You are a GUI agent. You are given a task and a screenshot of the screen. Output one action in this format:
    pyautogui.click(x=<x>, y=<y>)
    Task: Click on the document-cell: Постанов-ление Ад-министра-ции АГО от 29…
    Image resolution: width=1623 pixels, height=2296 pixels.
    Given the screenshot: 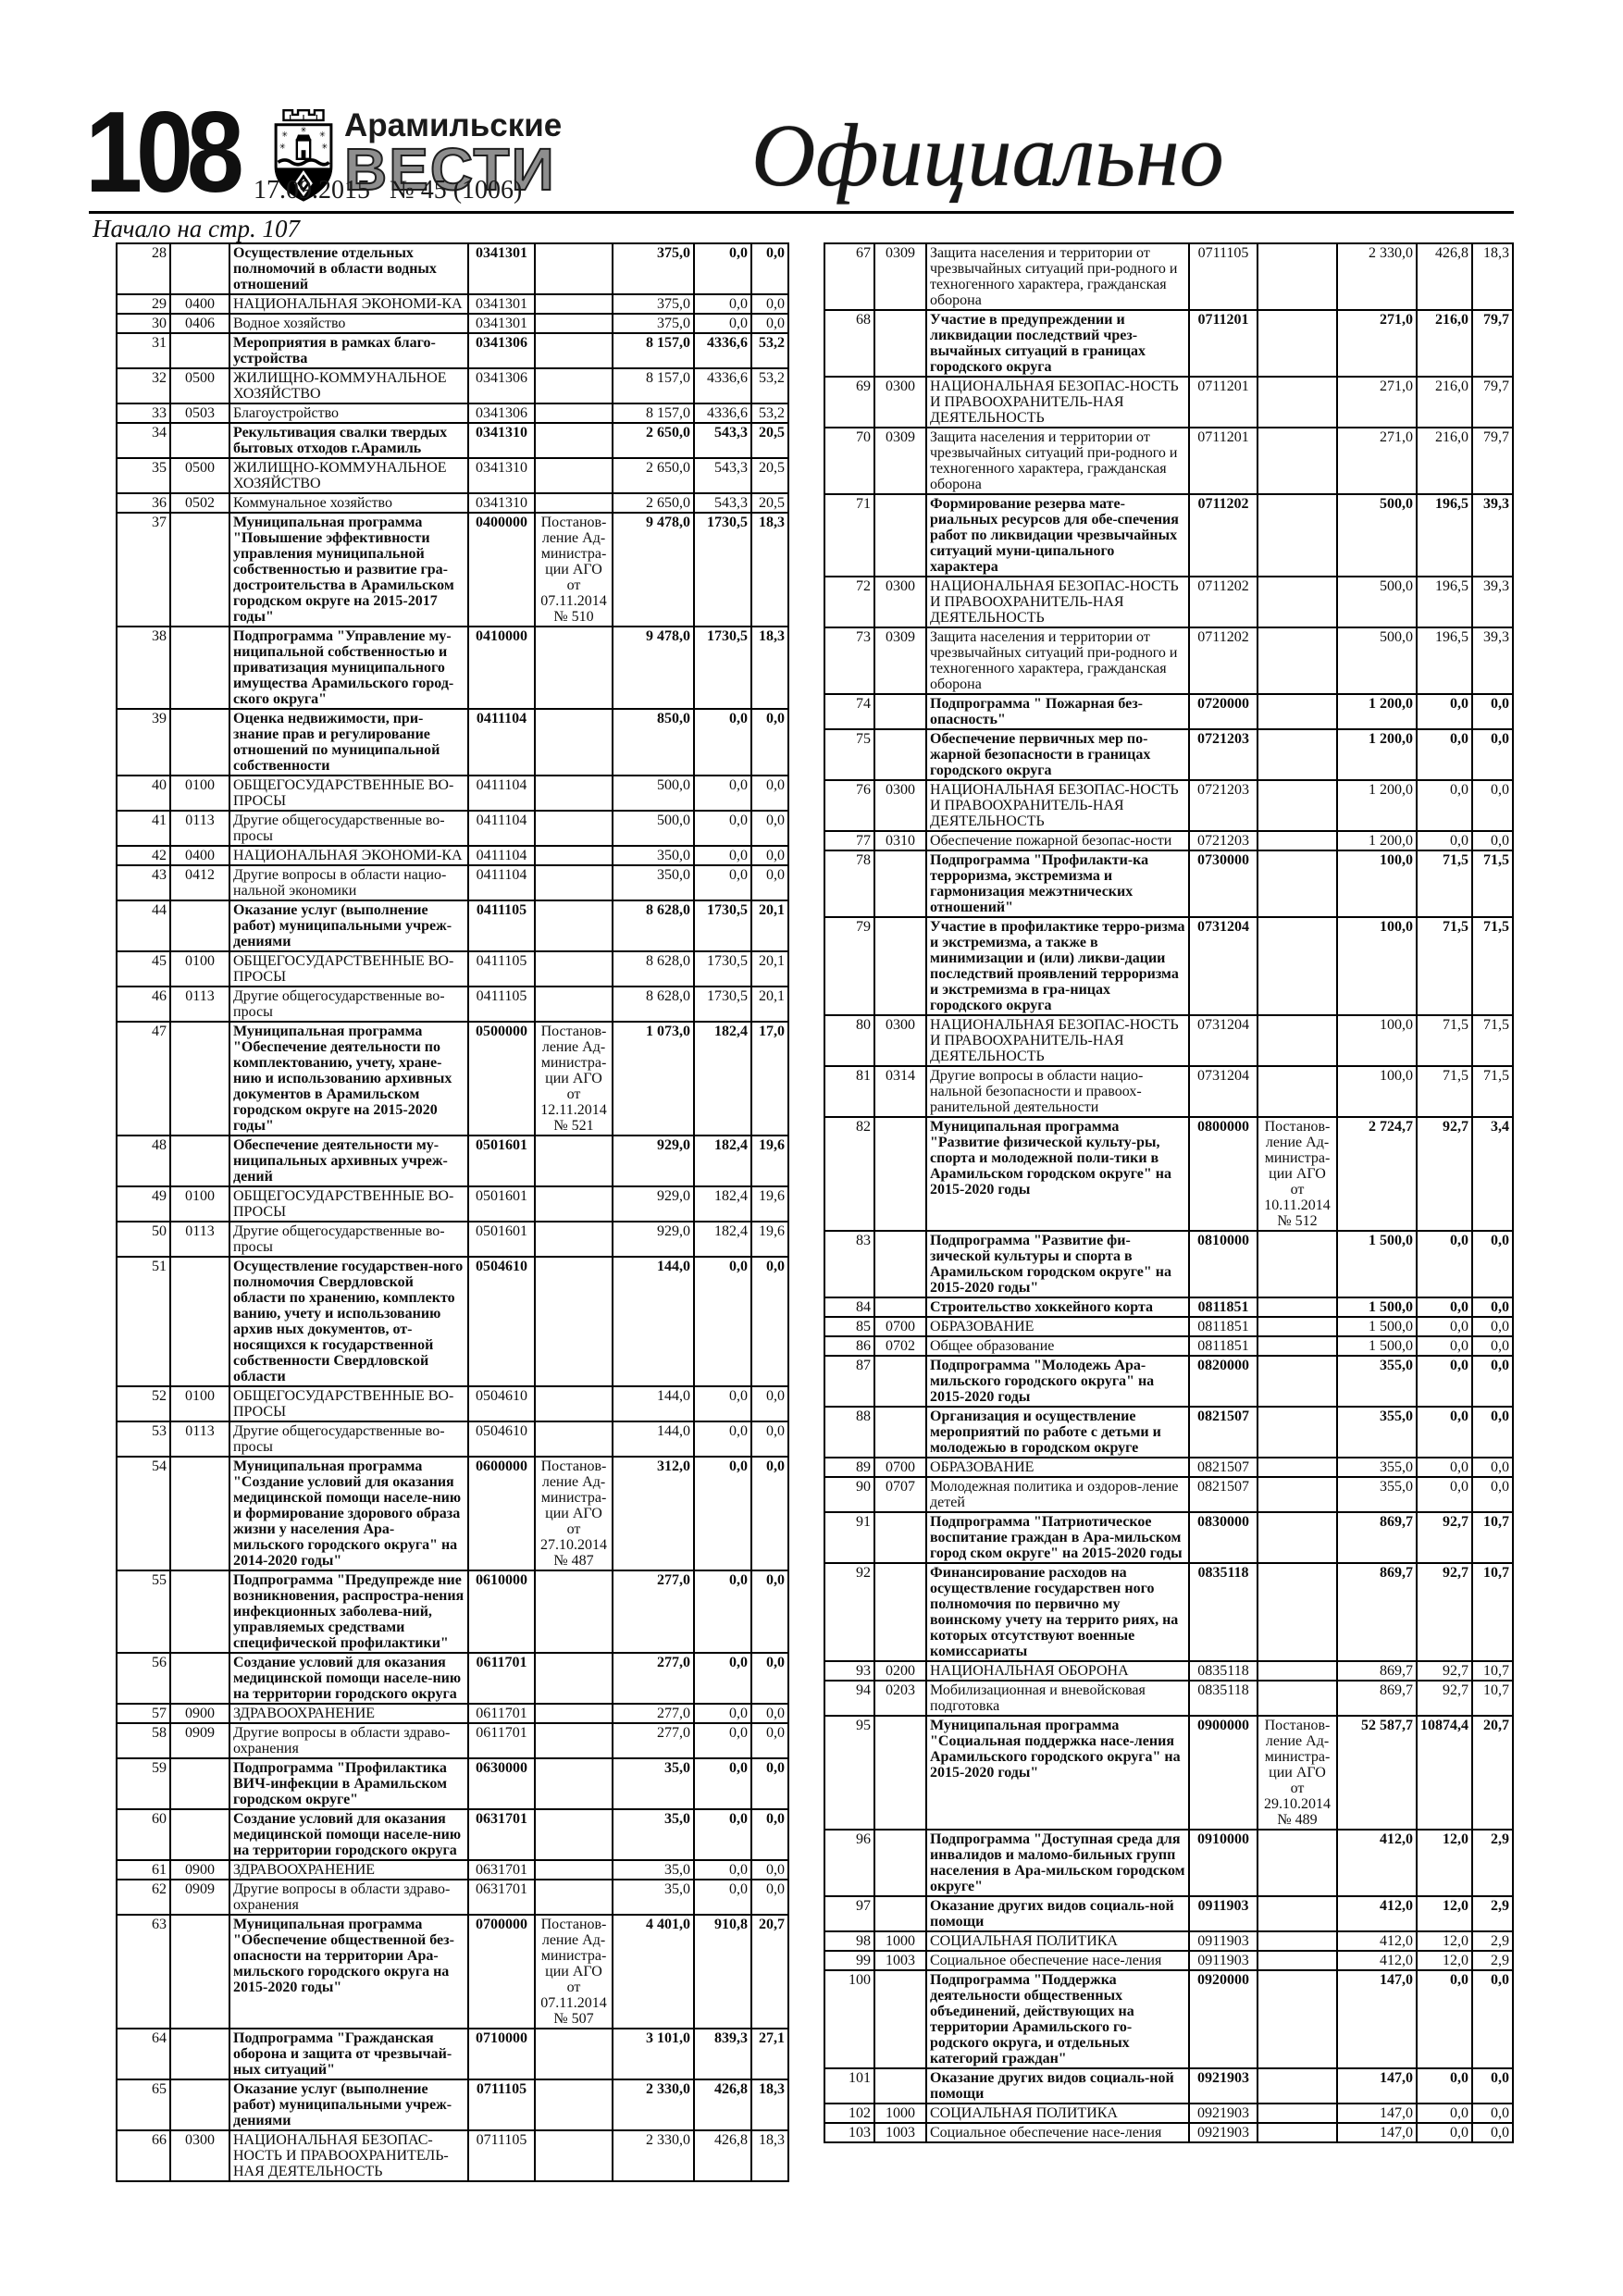 What is the action you would take?
    pyautogui.click(x=1297, y=1773)
    